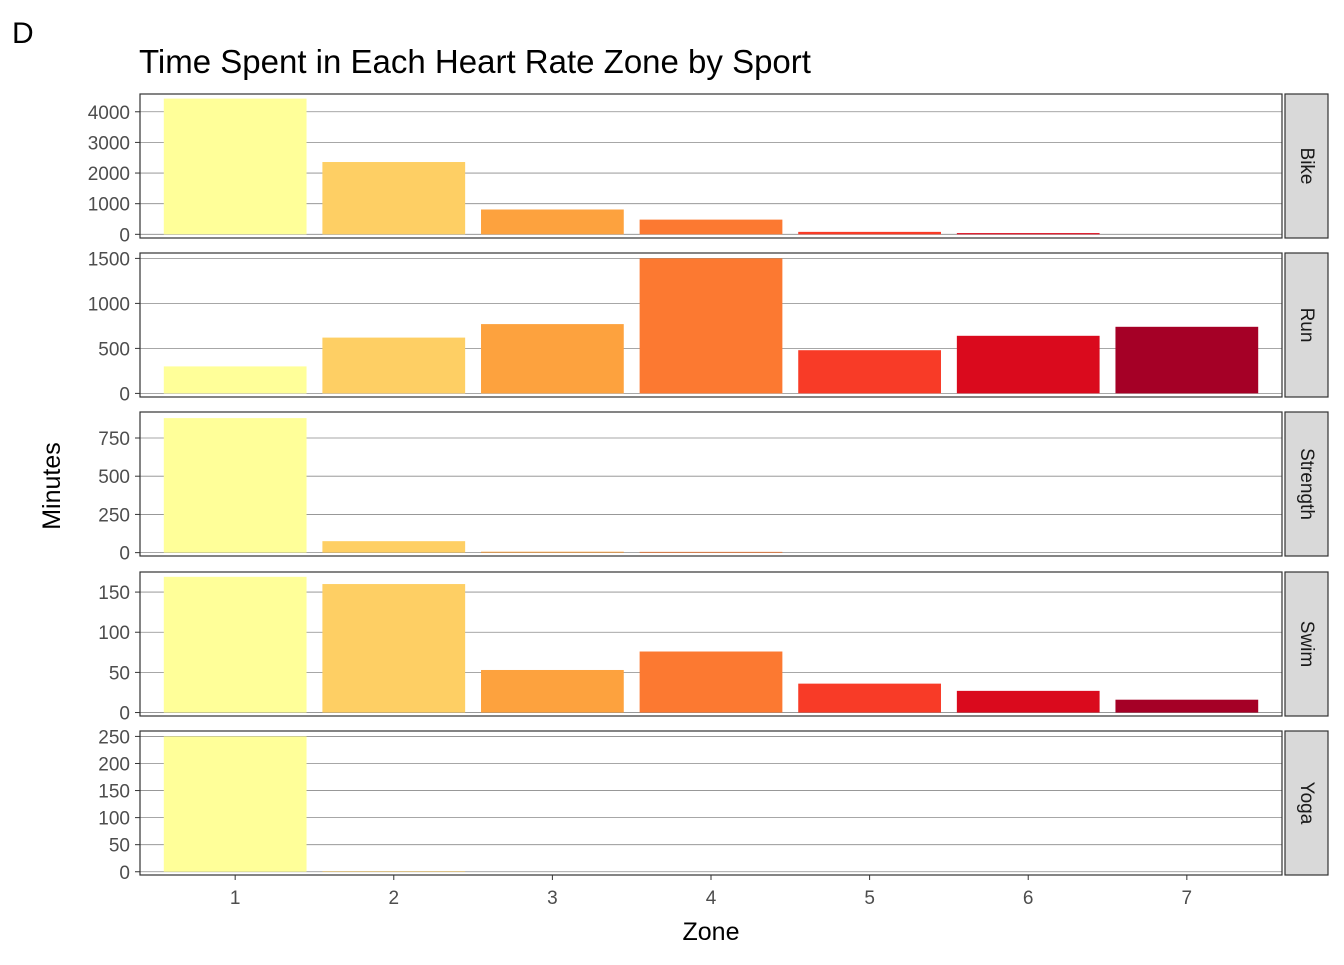 Image resolution: width=1344 pixels, height=965 pixels. I want to click on y-tick-label: 3000, so click(109, 143).